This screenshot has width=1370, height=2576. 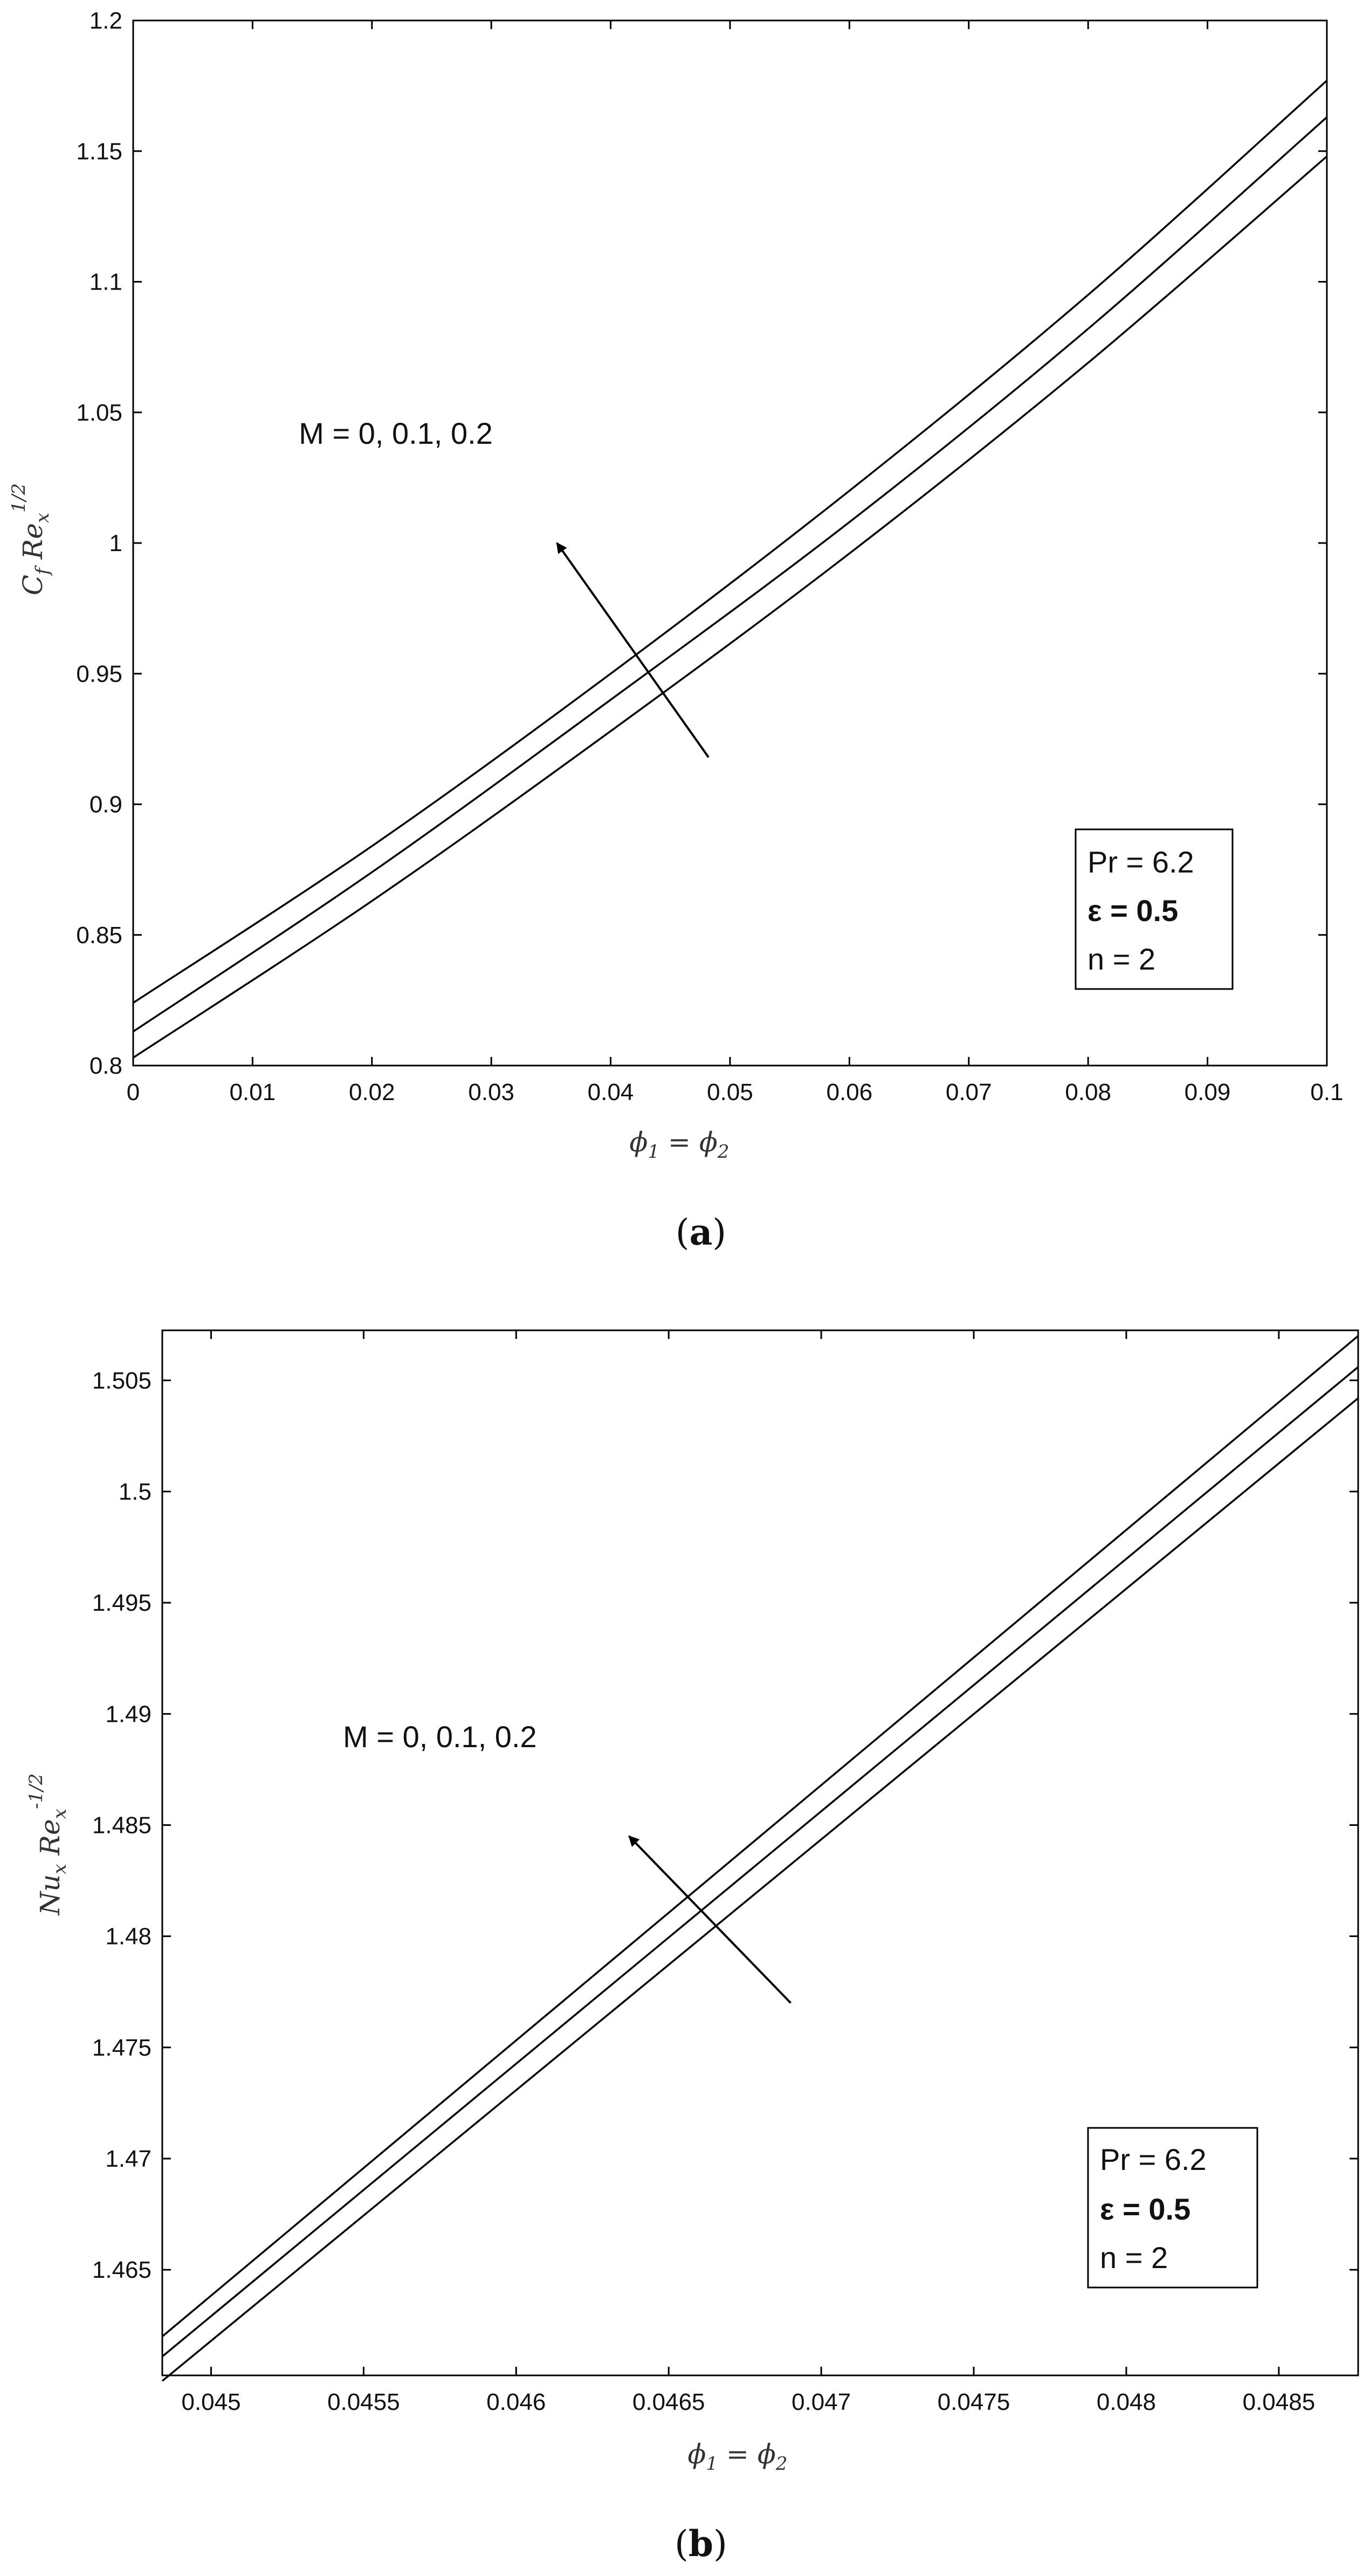 What do you see at coordinates (1279, 2402) in the screenshot?
I see `x-tick-label: 0.0485` at bounding box center [1279, 2402].